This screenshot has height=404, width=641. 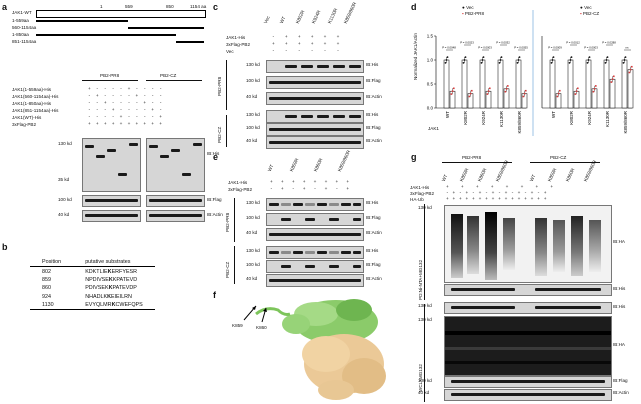 I want to click on side-group-label: PD:Ni-NTA+MG132, so click(x=420, y=279).